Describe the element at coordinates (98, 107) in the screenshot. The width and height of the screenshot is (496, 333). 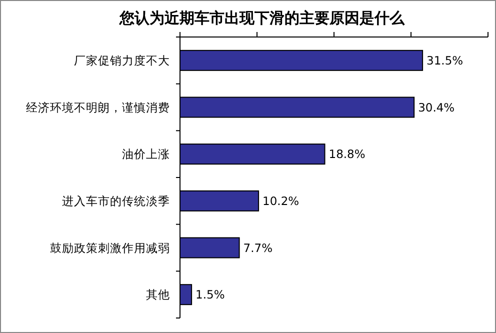
I see `y-tick-label: 经济环境不明朗，谨慎消费` at that location.